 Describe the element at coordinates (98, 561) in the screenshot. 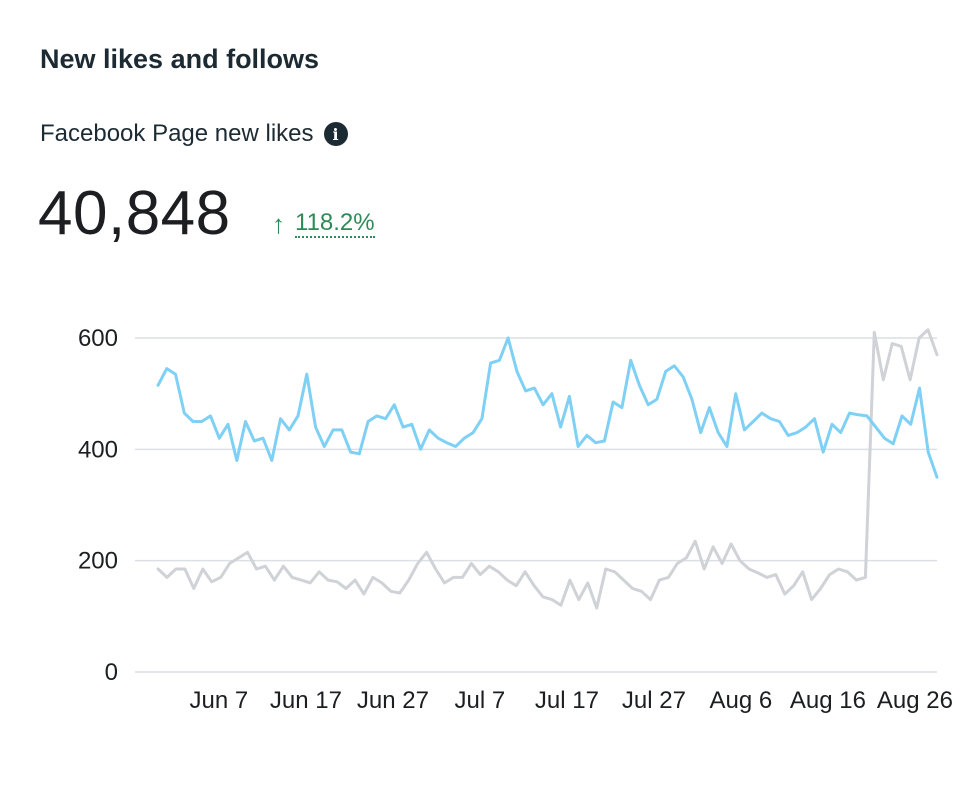

I see `y-tick-label: 200` at that location.